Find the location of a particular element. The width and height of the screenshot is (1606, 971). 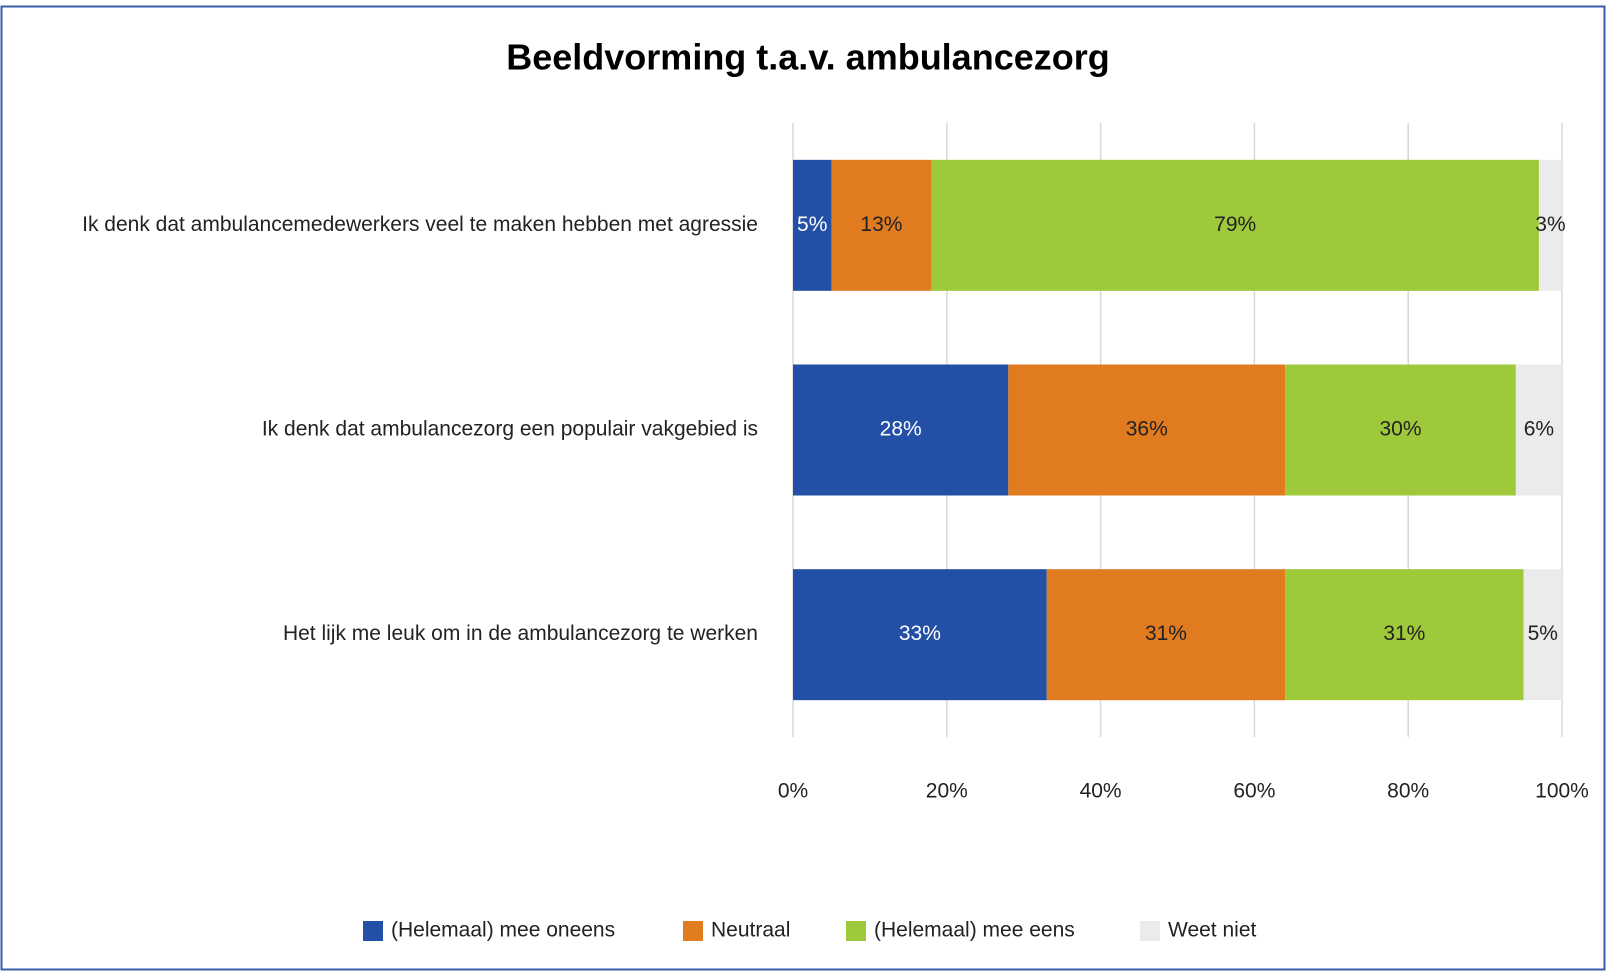

x-tick-label: 20% is located at coordinates (947, 791).